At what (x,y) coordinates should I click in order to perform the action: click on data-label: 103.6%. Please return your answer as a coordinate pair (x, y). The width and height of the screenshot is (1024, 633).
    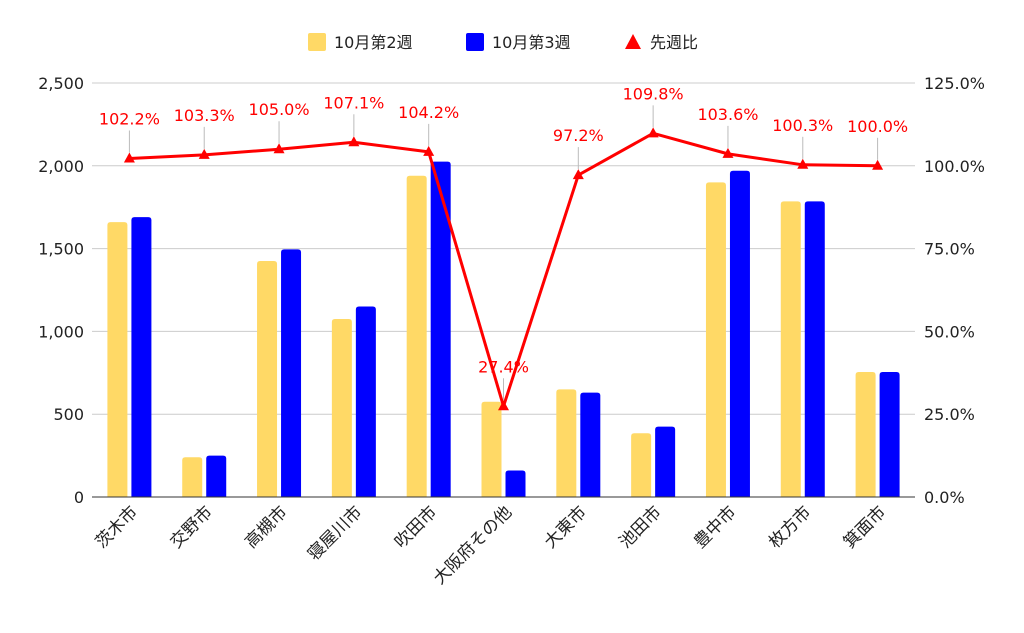
    Looking at the image, I should click on (727, 114).